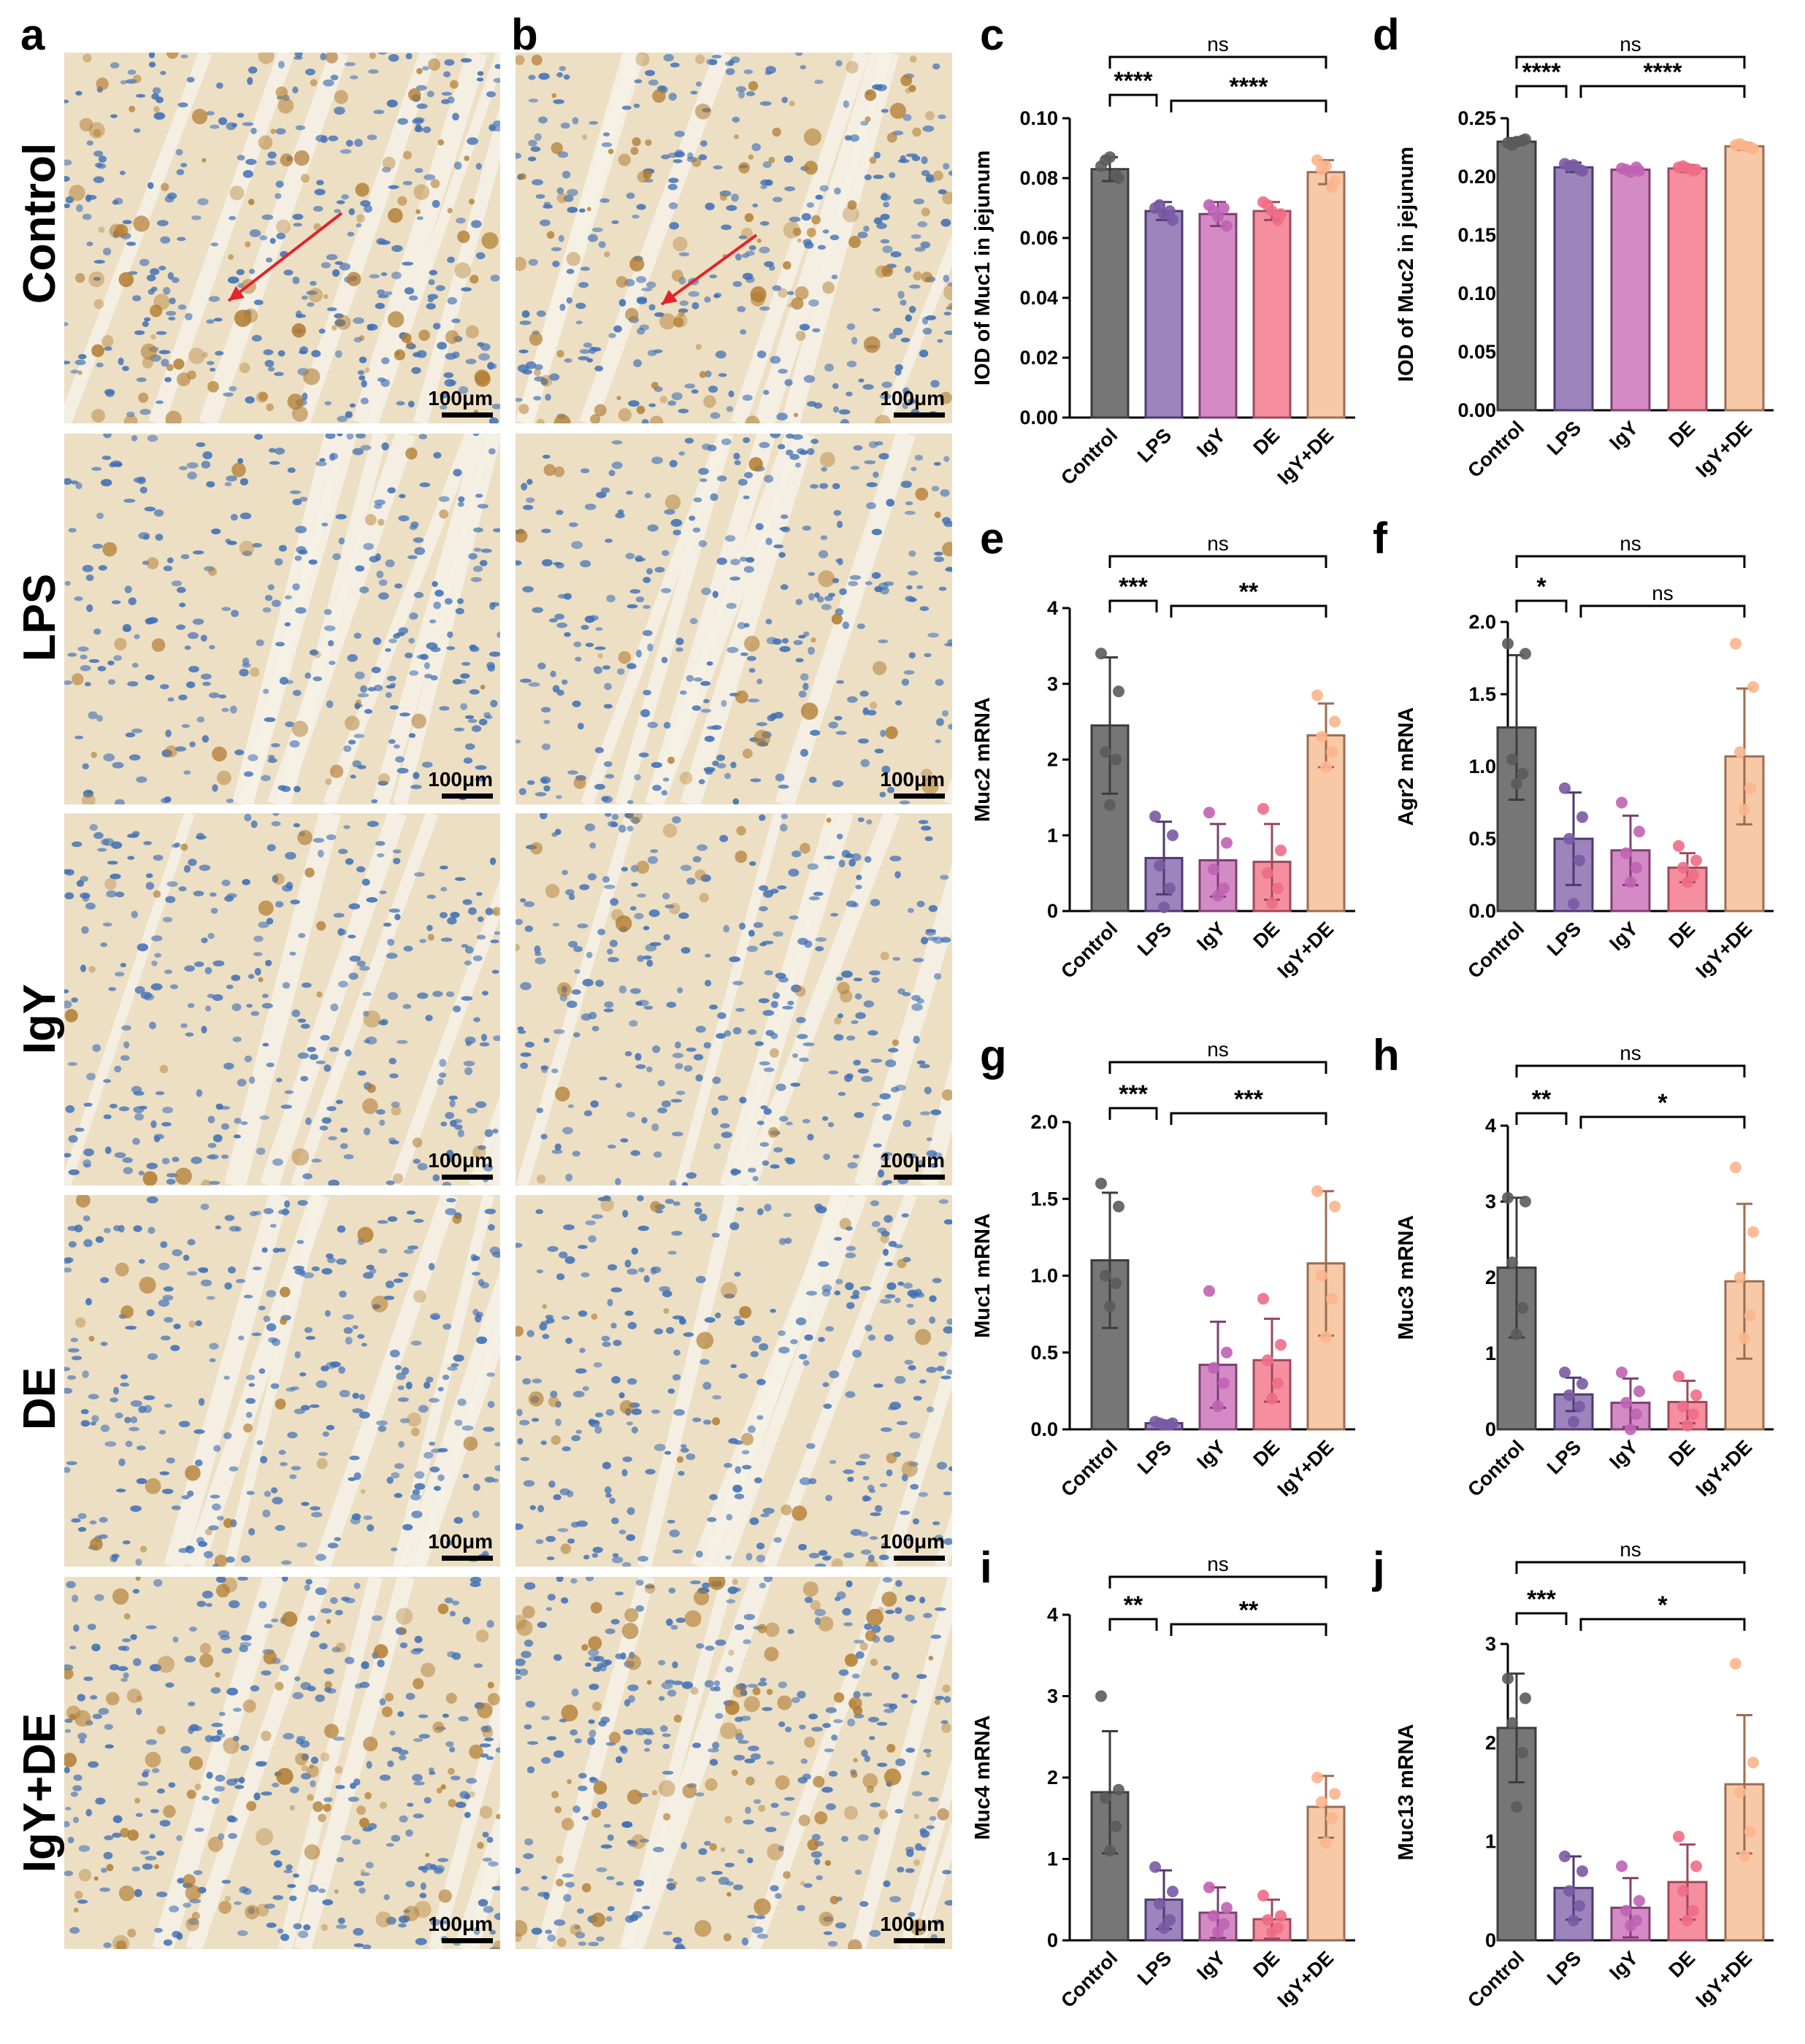  What do you see at coordinates (1482, 839) in the screenshot?
I see `y-tick-label: 0.5` at bounding box center [1482, 839].